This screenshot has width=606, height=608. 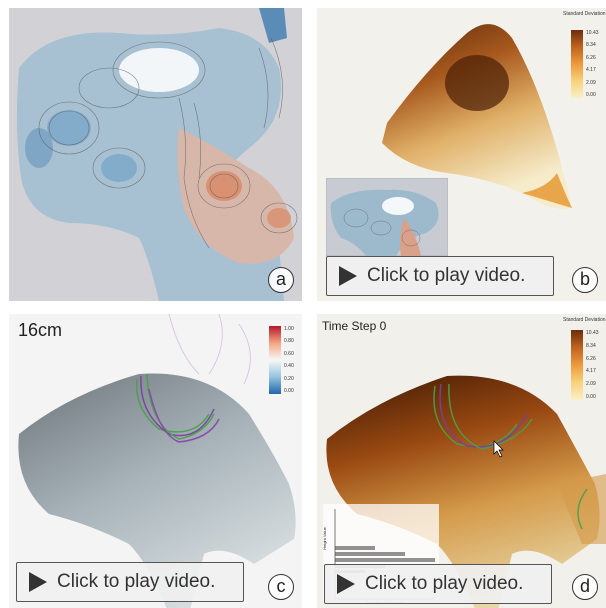 I want to click on panel-d-legend-title: Standard Deviation, so click(x=584, y=320).